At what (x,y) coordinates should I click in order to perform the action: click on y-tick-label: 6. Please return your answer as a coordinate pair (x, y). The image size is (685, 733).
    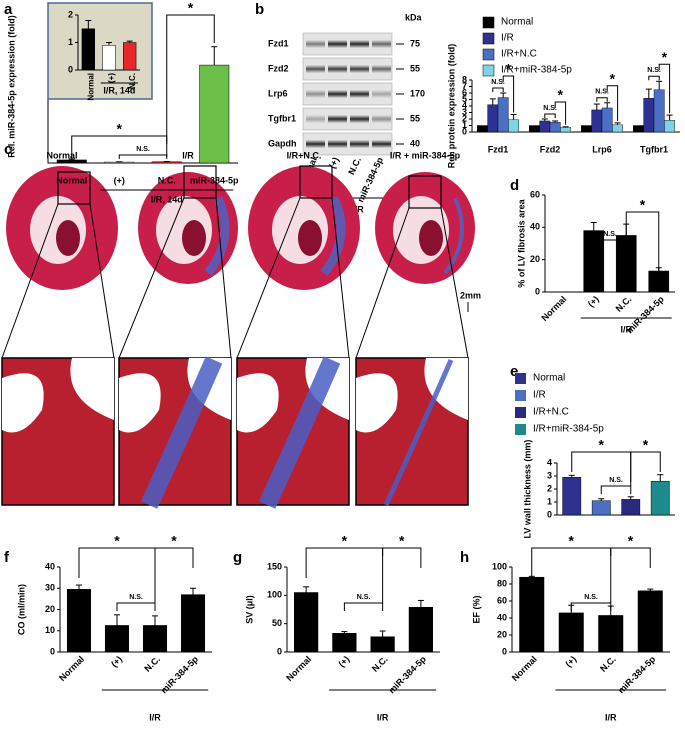
    Looking at the image, I should click on (464, 92).